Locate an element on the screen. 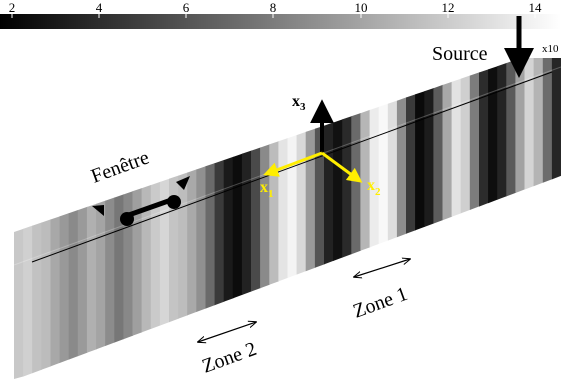  colorbar-gradient is located at coordinates (280, 21).